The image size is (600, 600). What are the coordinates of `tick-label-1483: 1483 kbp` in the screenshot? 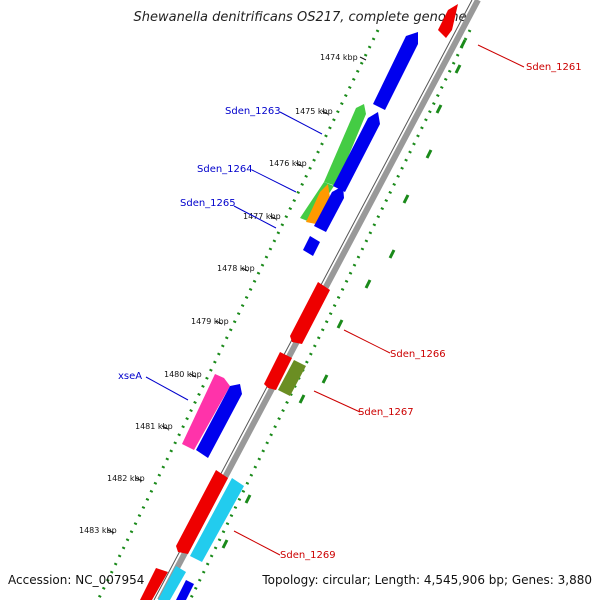 It's located at (98, 530).